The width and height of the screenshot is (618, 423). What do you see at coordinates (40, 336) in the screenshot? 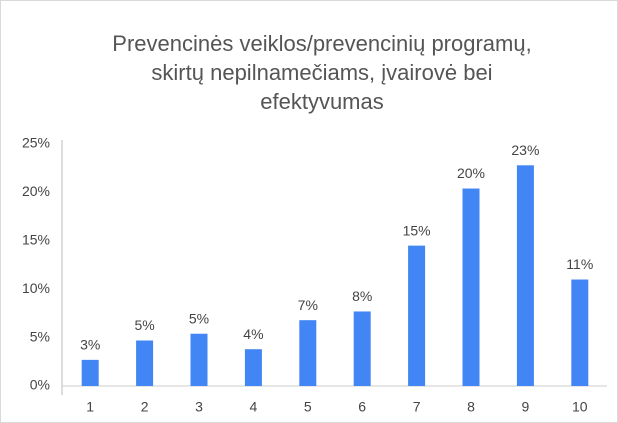
I see `y-tick-label: 5%` at bounding box center [40, 336].